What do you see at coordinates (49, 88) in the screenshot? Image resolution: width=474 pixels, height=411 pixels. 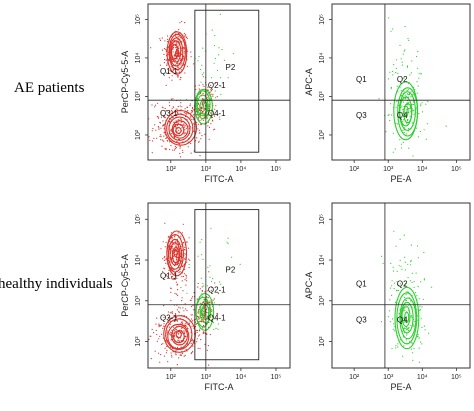 I see `row-label-ae-patients: AE patients` at bounding box center [49, 88].